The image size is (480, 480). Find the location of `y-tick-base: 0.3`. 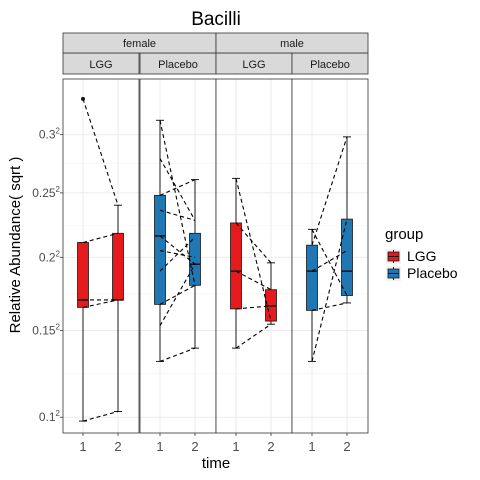

y-tick-base: 0.3 is located at coordinates (47, 135).